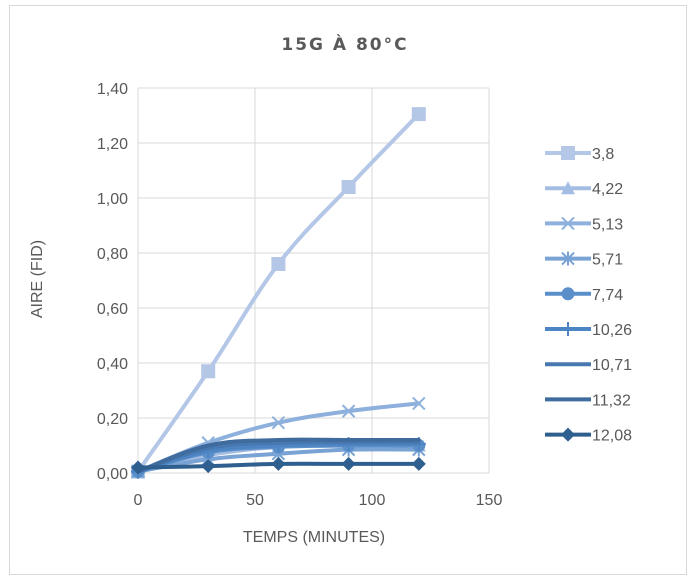  Describe the element at coordinates (112, 474) in the screenshot. I see `y-tick-label: 0,00` at that location.